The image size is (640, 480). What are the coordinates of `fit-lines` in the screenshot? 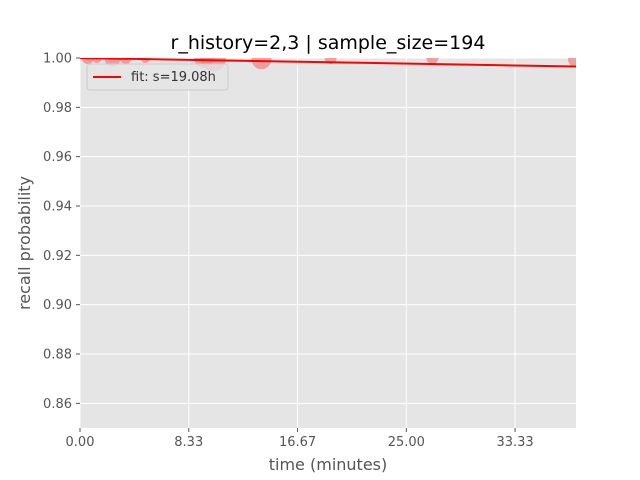 It's located at (328, 63).